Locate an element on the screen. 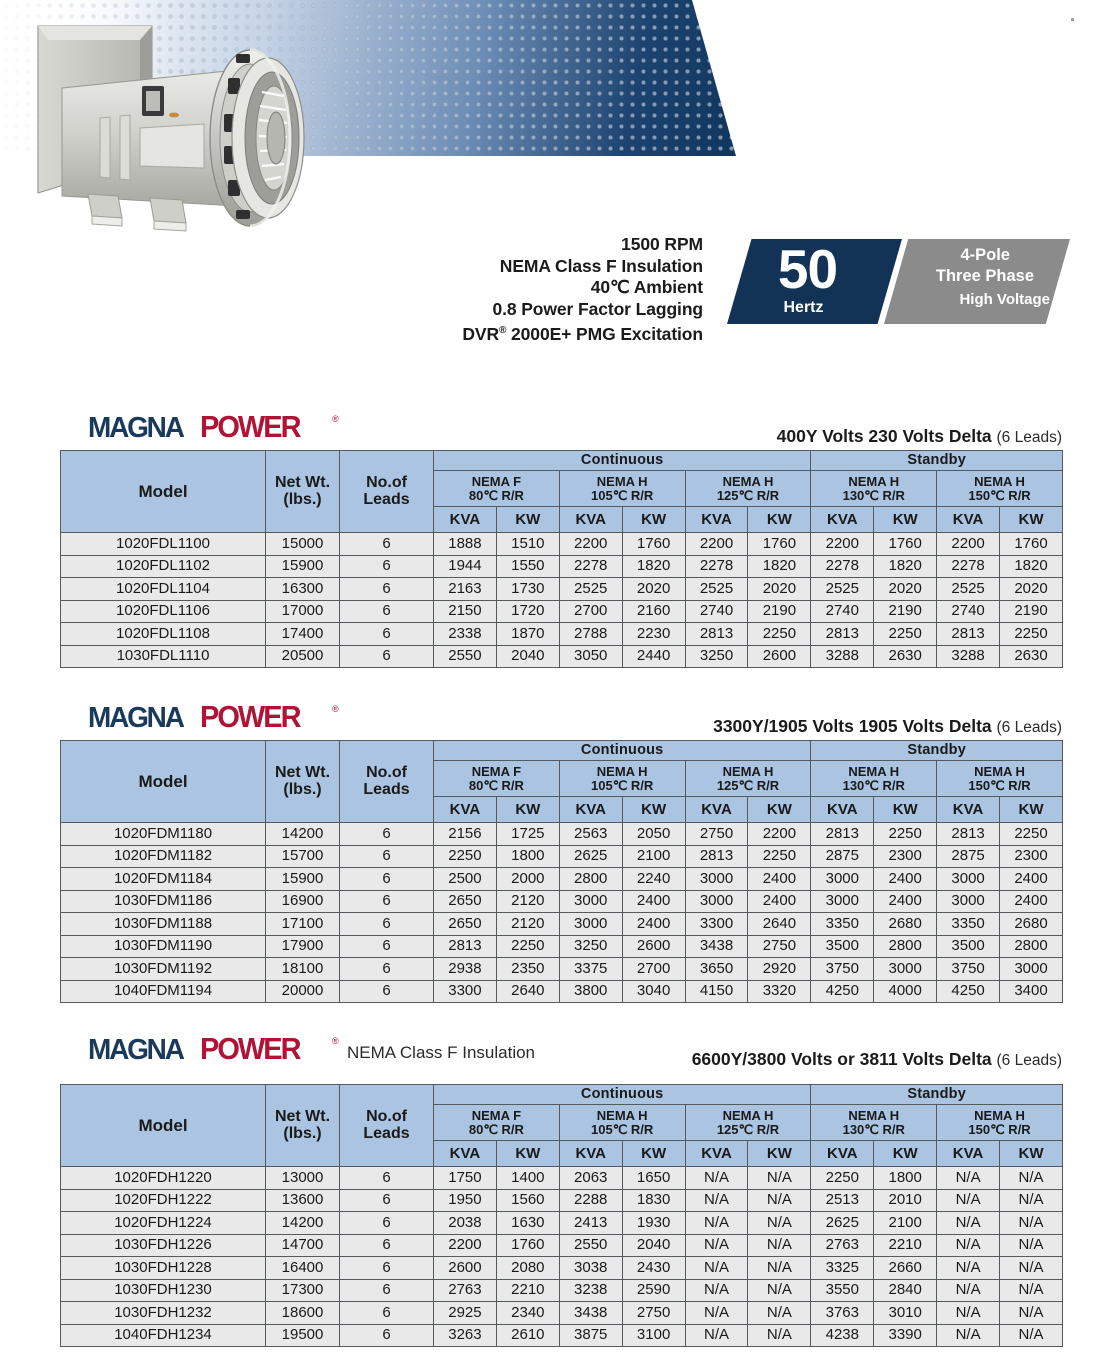  pole-phase-badge: 4-Pole Three Phase High Voltage is located at coordinates (977, 281).